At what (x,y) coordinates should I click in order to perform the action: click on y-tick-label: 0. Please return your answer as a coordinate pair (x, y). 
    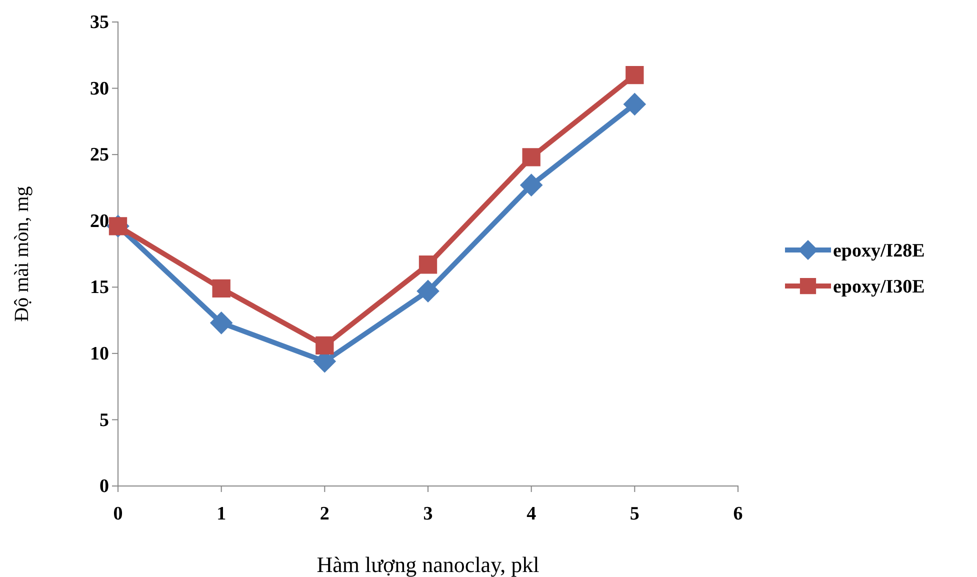
    Looking at the image, I should click on (104, 487).